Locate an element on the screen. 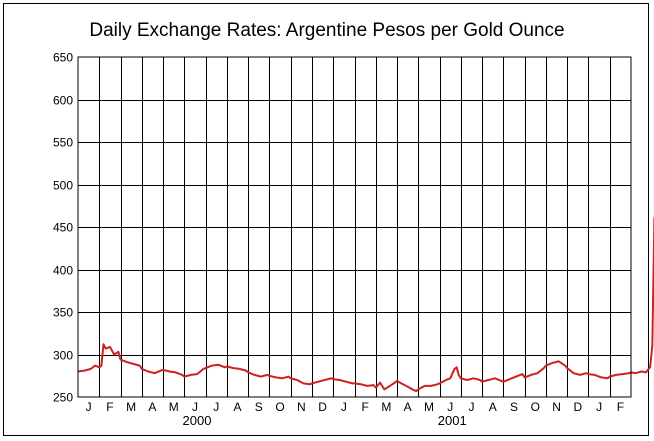 This screenshot has height=441, width=654. year-label: 2000 is located at coordinates (197, 420).